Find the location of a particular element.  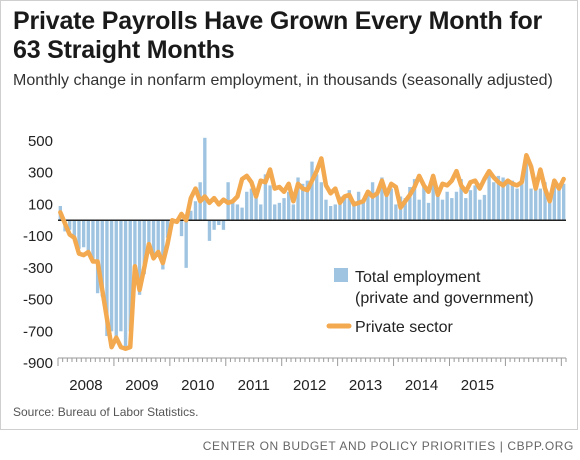

source-note: Source: Bureau of Labor Statistics. is located at coordinates (106, 412).